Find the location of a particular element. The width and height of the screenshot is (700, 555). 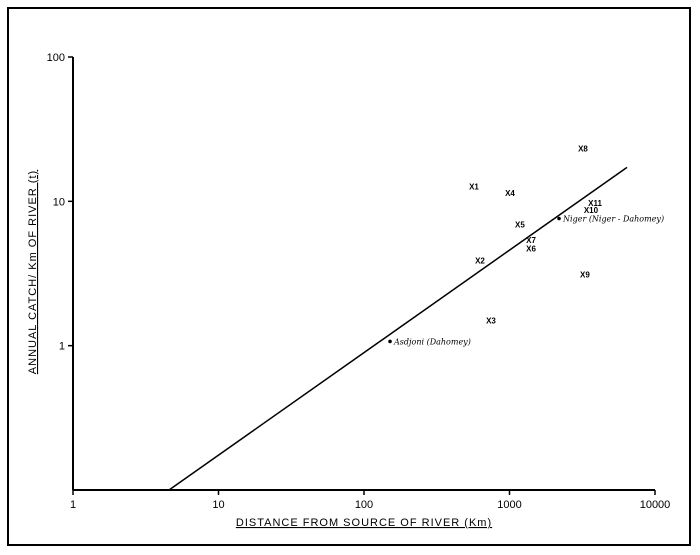

data-point: X1 is located at coordinates (474, 186).